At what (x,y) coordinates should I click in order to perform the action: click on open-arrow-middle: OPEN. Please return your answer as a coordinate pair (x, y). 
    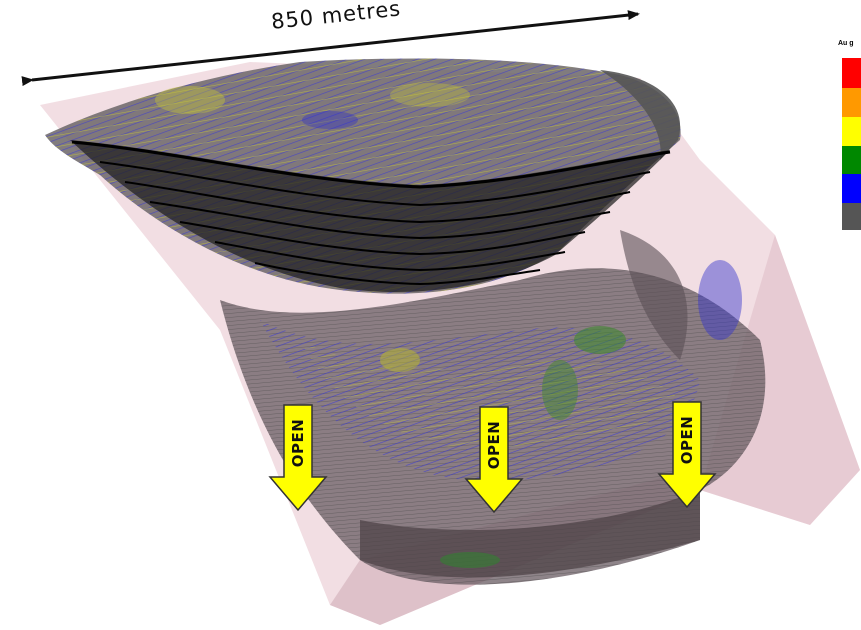
    Looking at the image, I should click on (494, 460).